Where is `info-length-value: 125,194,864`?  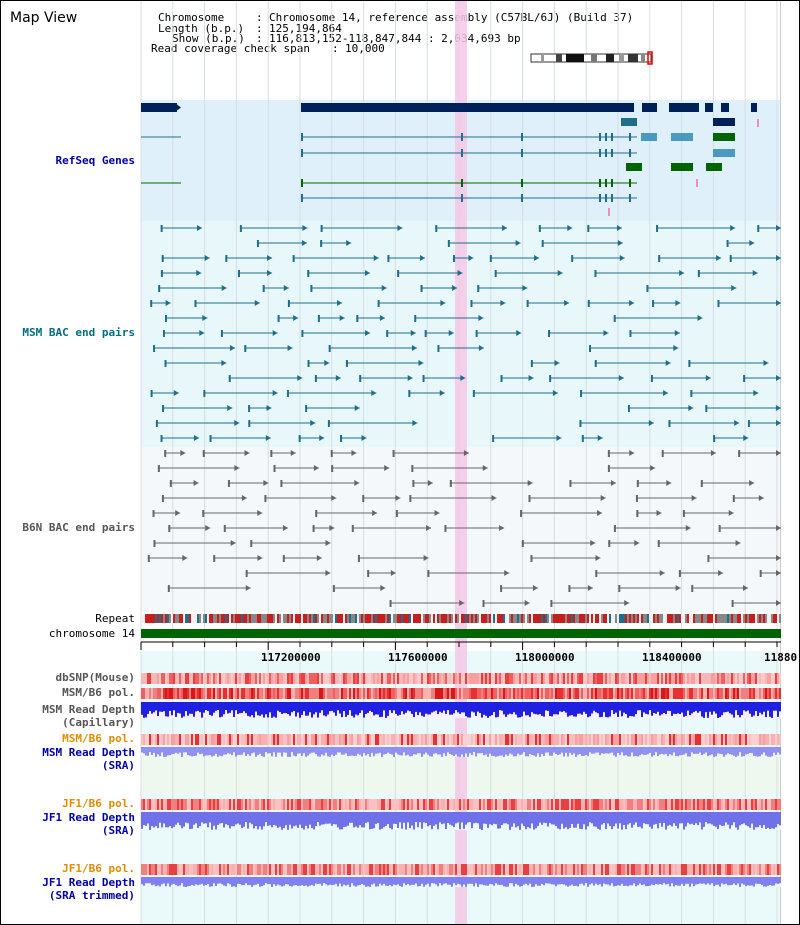
info-length-value: 125,194,864 is located at coordinates (305, 28).